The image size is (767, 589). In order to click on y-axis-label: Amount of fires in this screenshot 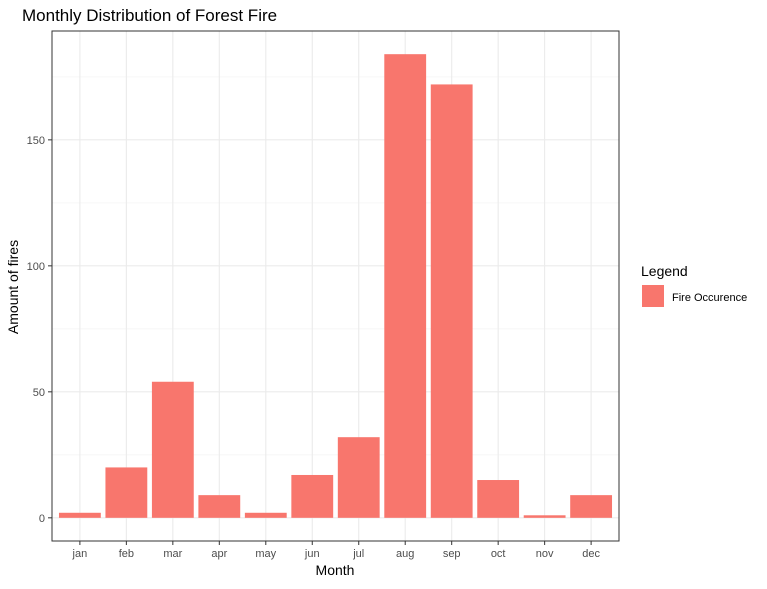, I will do `click(13, 287)`.